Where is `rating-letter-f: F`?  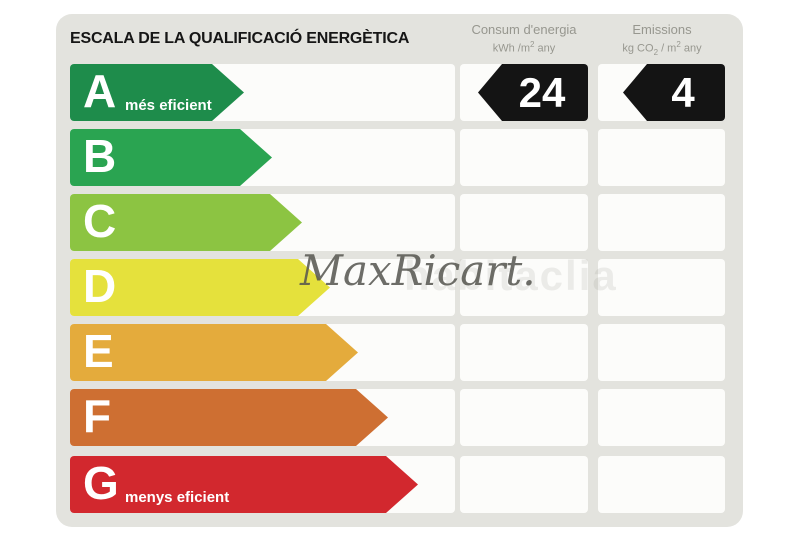
rating-letter-f: F is located at coordinates (97, 415).